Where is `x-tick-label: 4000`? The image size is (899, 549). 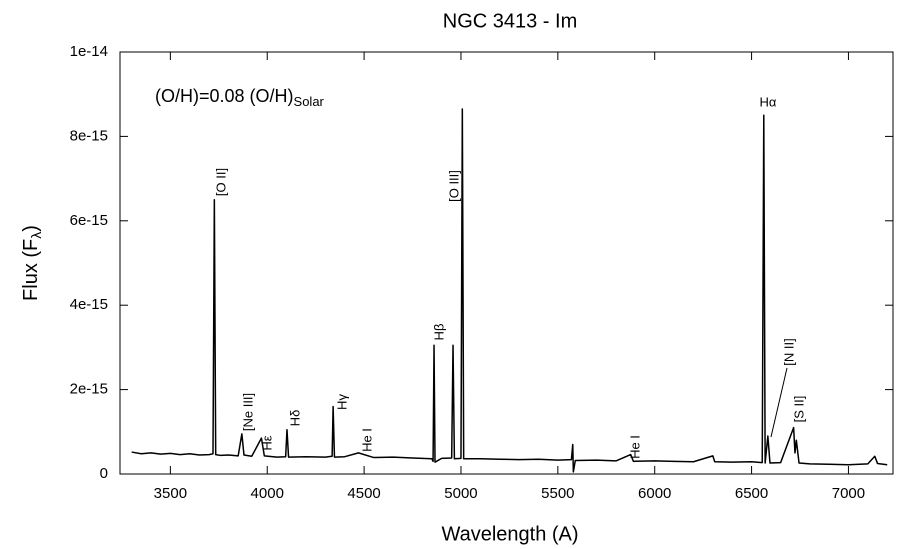 x-tick-label: 4000 is located at coordinates (267, 493).